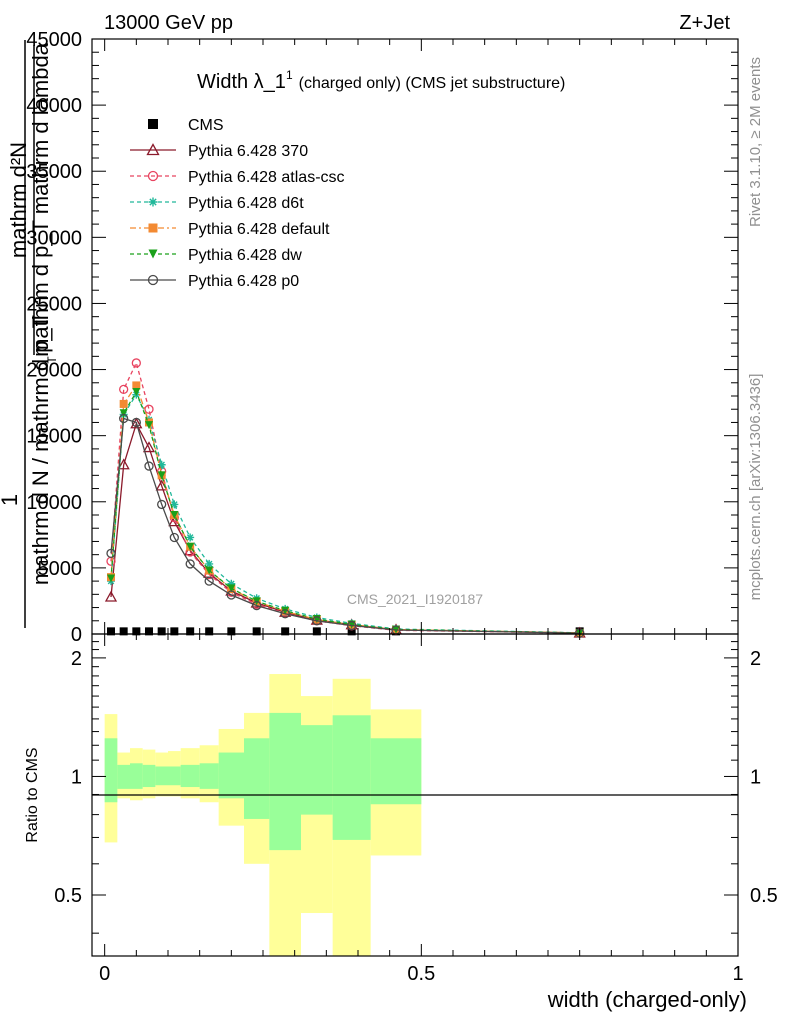 This screenshot has width=786, height=1024. What do you see at coordinates (32, 794) in the screenshot?
I see `ratio-y-axis-label: Ratio to CMS` at bounding box center [32, 794].